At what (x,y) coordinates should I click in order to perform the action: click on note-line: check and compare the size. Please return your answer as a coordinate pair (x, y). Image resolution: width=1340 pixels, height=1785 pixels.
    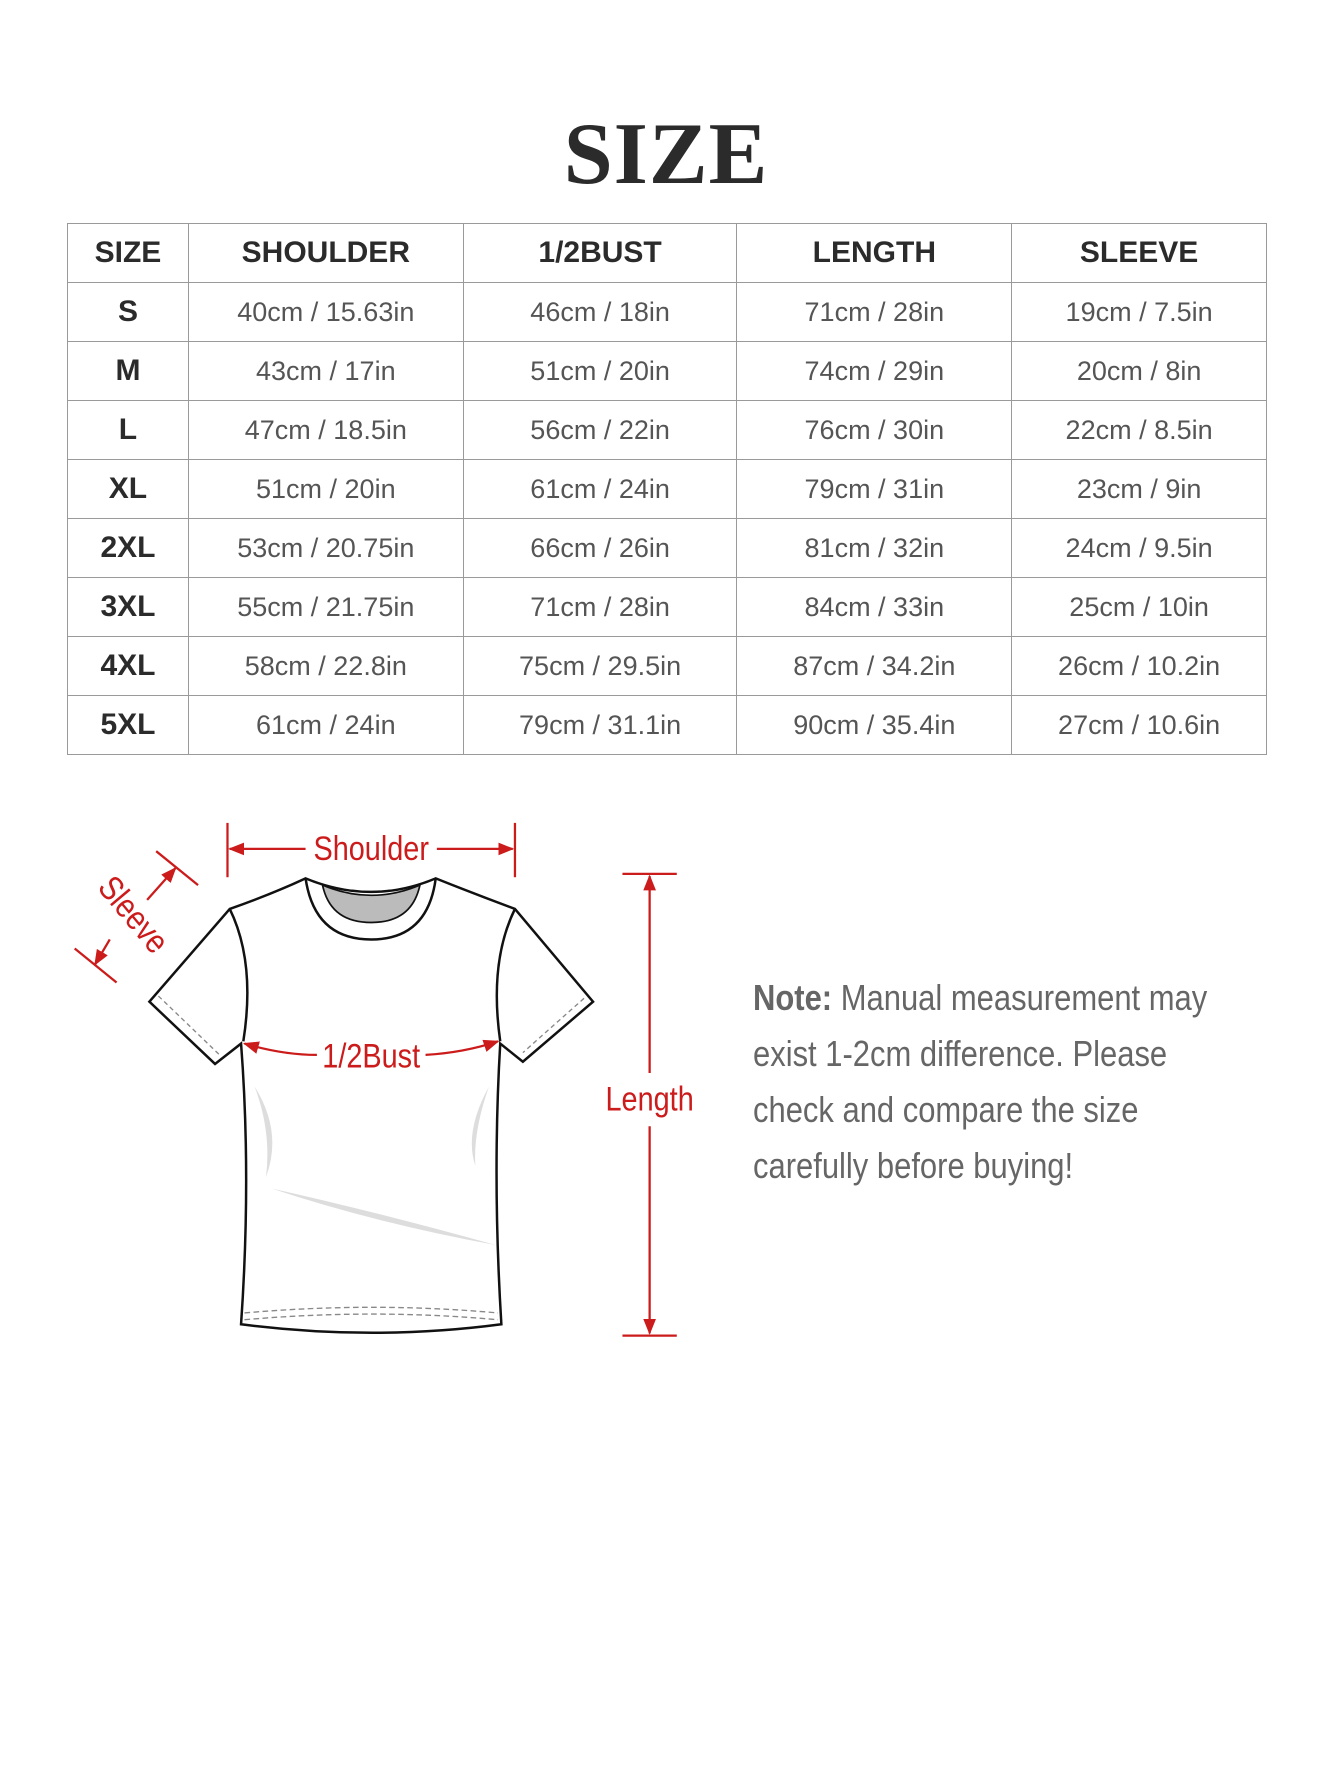
    Looking at the image, I should click on (946, 1109).